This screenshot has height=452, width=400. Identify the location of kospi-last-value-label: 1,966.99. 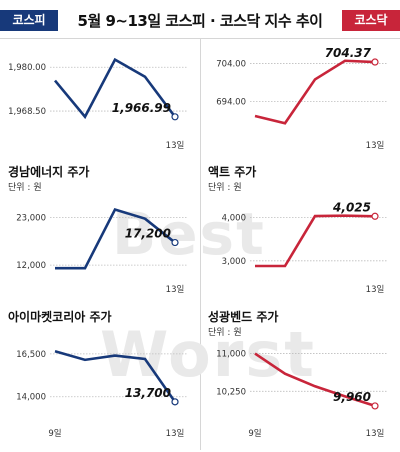
(141, 108).